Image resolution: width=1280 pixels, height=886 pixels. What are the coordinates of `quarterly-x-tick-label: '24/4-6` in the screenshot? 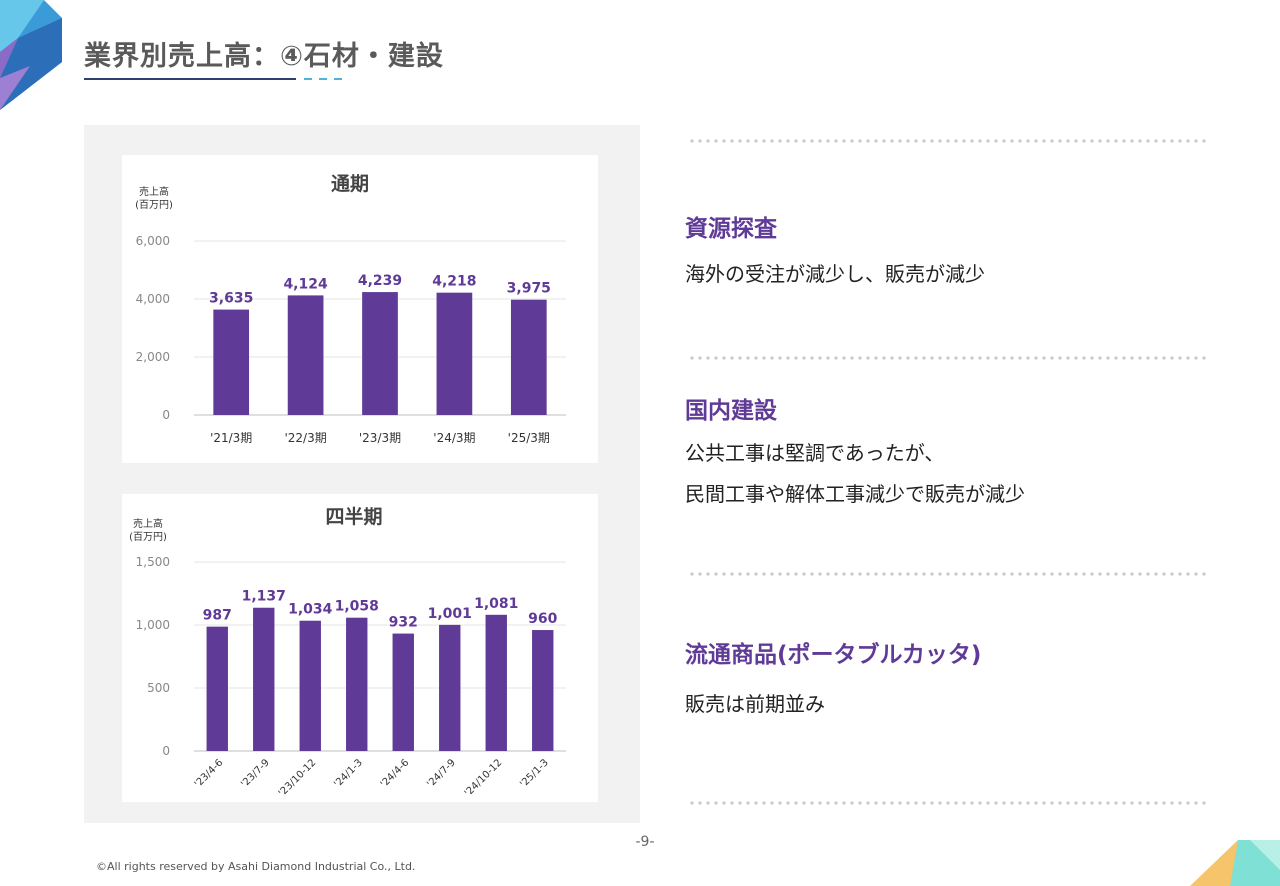 It's located at (395, 773).